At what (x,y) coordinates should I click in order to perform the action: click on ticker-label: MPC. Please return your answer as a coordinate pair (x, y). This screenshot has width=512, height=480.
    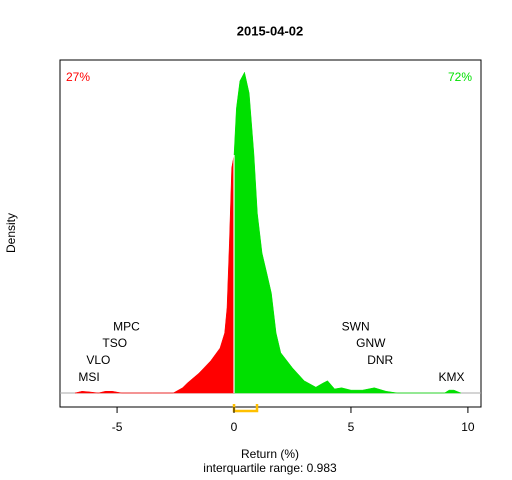
    Looking at the image, I should click on (126, 326).